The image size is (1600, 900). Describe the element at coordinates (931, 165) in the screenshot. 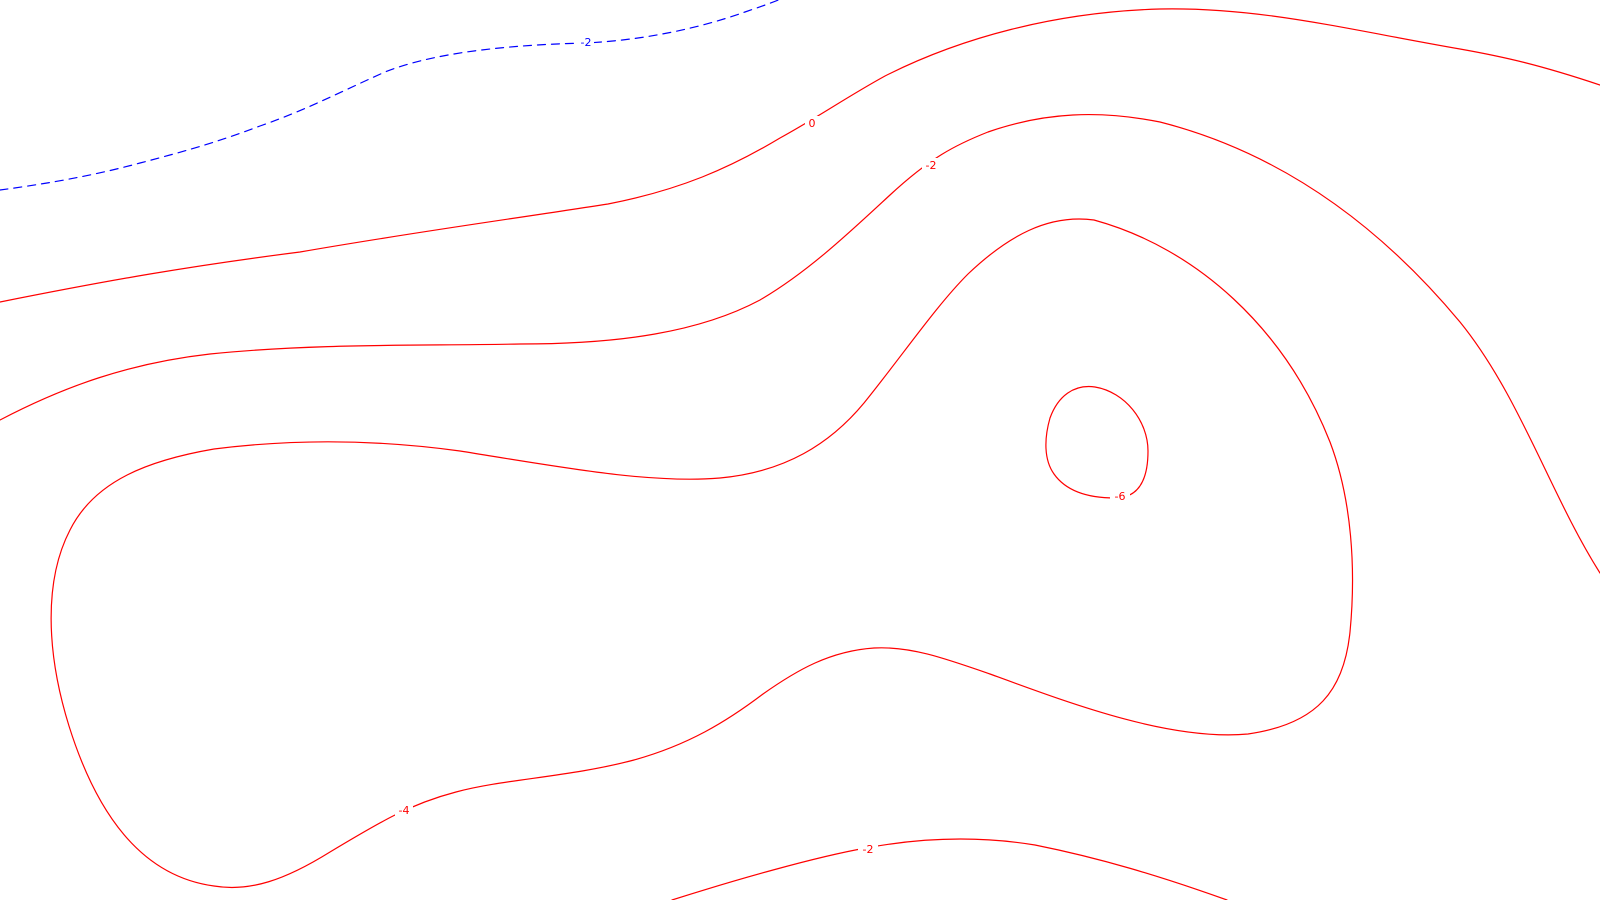

I see `contour-label-upper-minus-2: -2` at that location.